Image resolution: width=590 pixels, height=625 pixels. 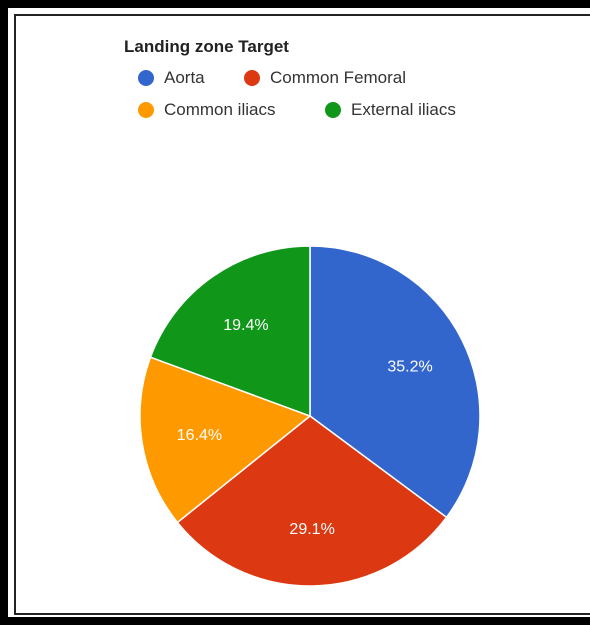 I want to click on legend-swatch-aorta, so click(x=146, y=78).